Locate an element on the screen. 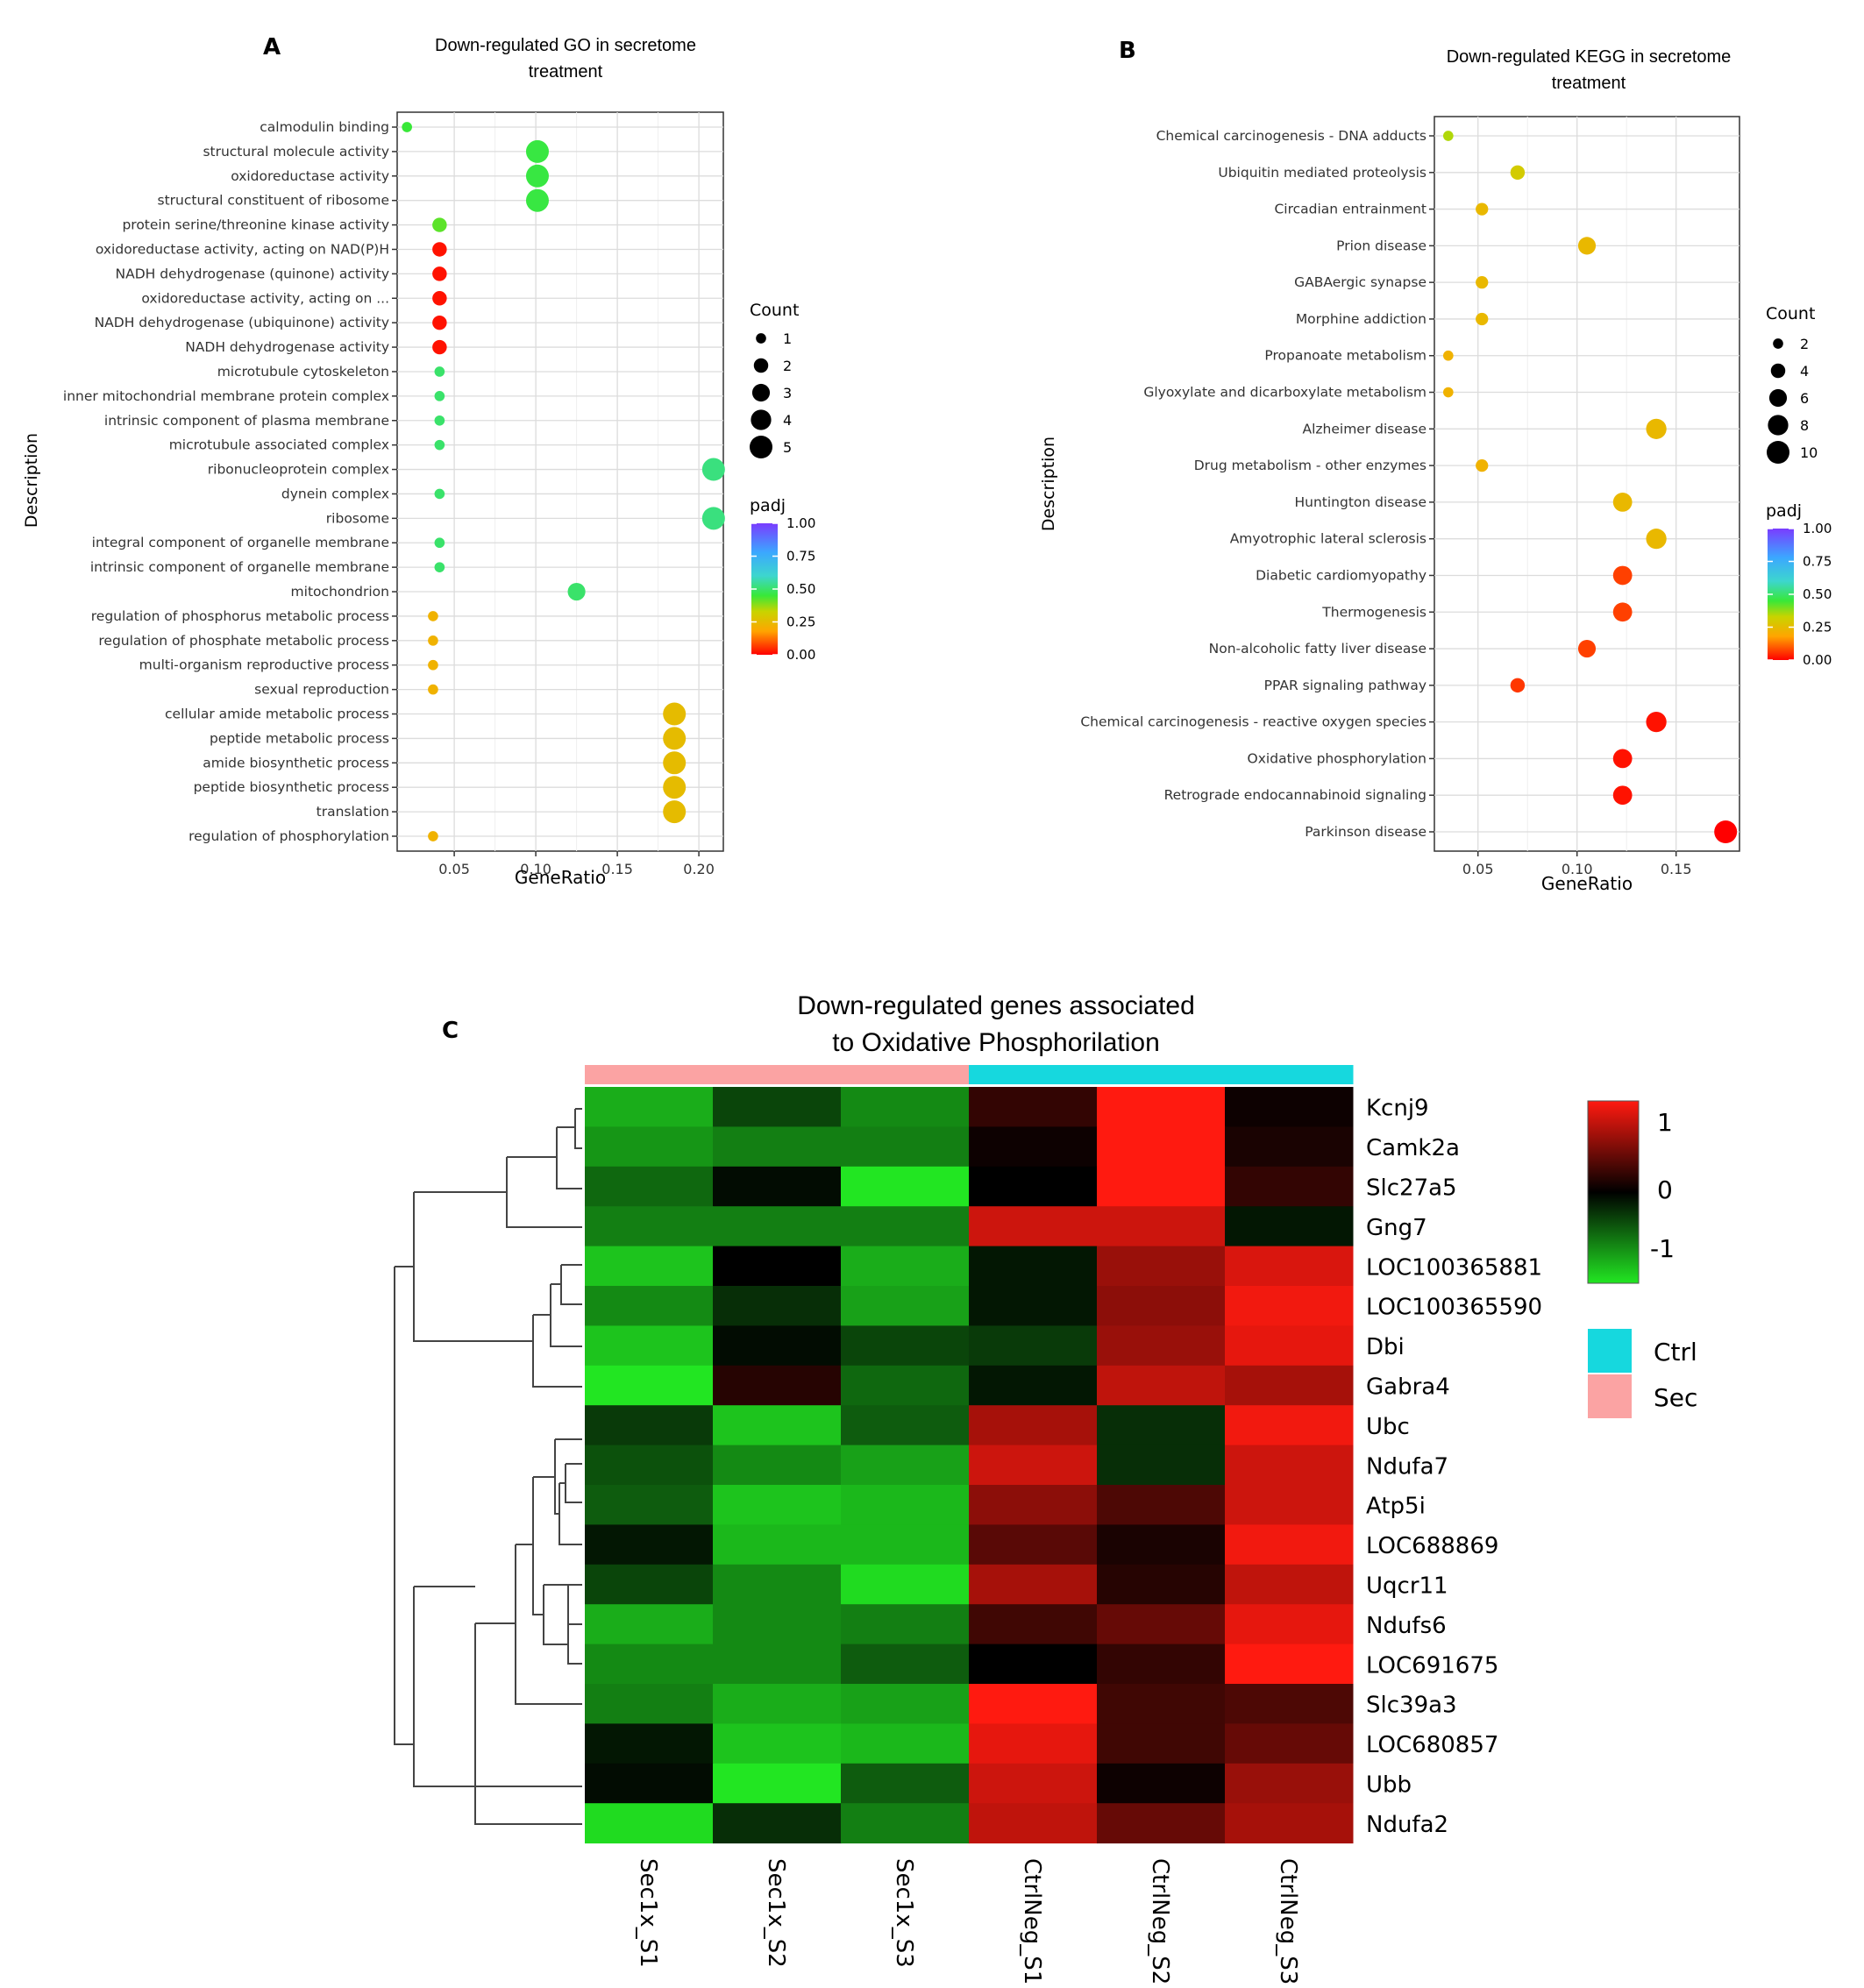 This screenshot has width=1864, height=1988. b-term-label: Parkinson disease is located at coordinates (1365, 832).